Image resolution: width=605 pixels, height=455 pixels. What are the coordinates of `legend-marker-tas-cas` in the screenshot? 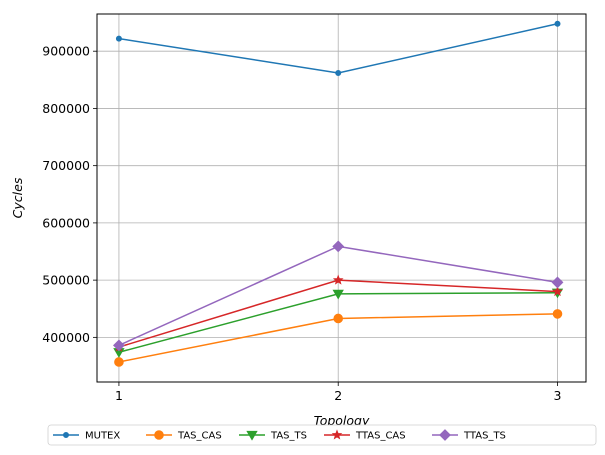 It's located at (159, 435).